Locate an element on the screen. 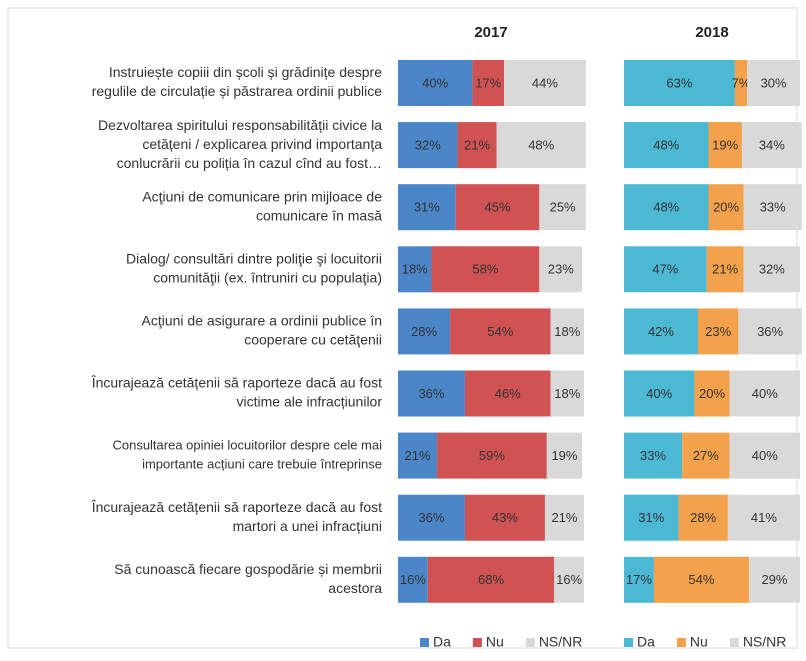 The image size is (806, 661). value-label: 46% is located at coordinates (508, 393).